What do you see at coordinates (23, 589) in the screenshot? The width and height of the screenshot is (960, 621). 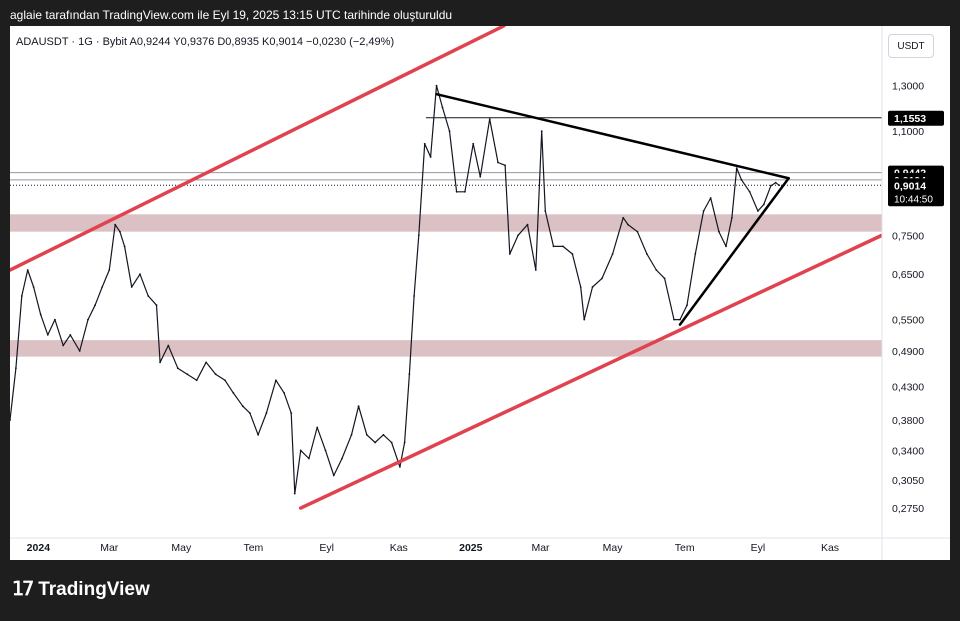 I see `tradingview-logo-icon: 𝟣𝟩` at bounding box center [23, 589].